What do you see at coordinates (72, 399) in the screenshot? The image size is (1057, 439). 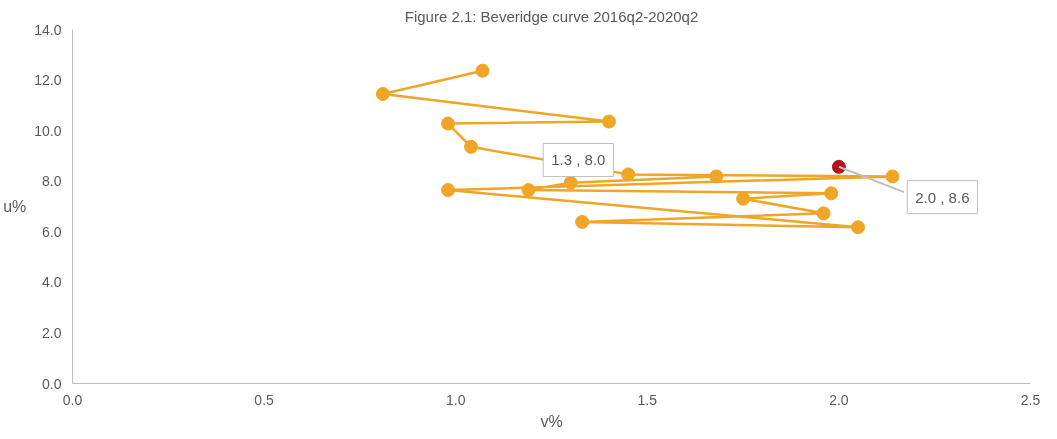 I see `x-tick-label: 0.0` at bounding box center [72, 399].